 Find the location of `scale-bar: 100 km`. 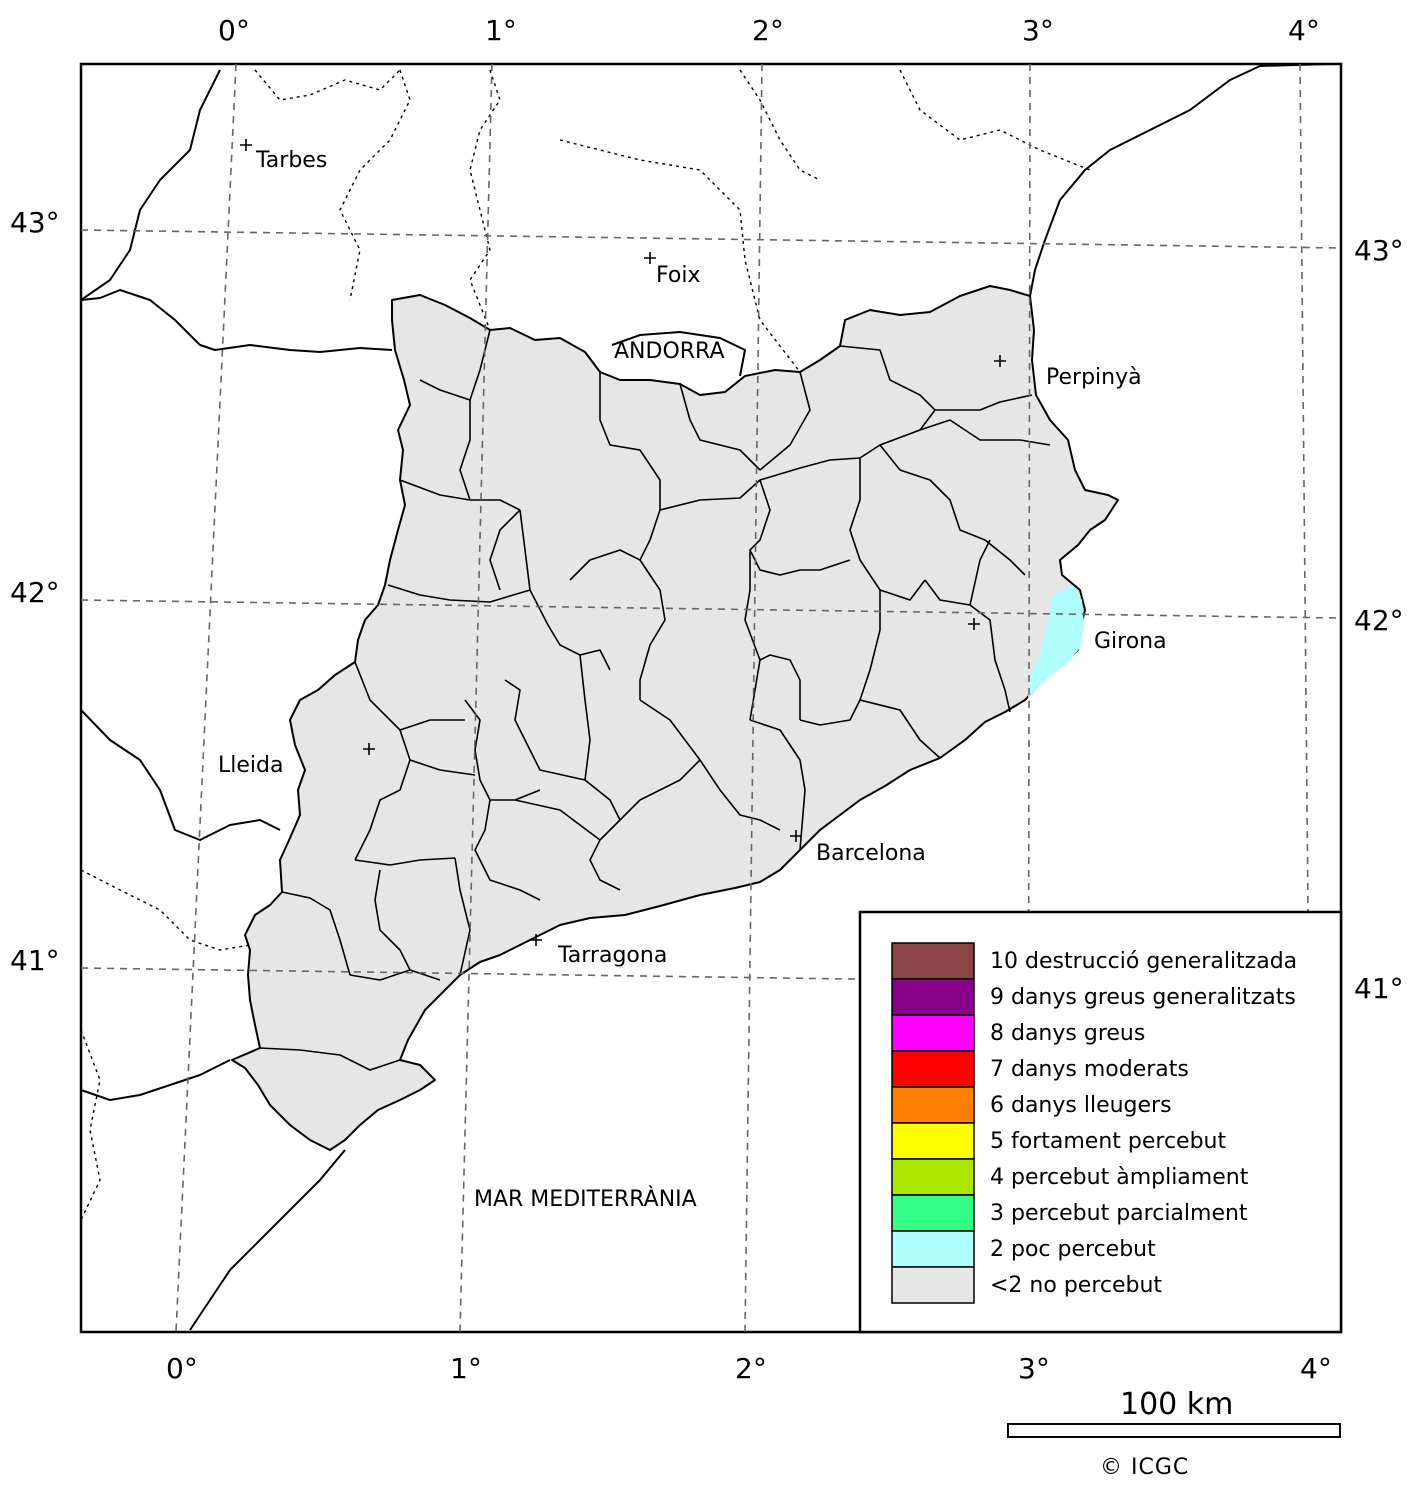

scale-bar: 100 km is located at coordinates (1174, 1412).